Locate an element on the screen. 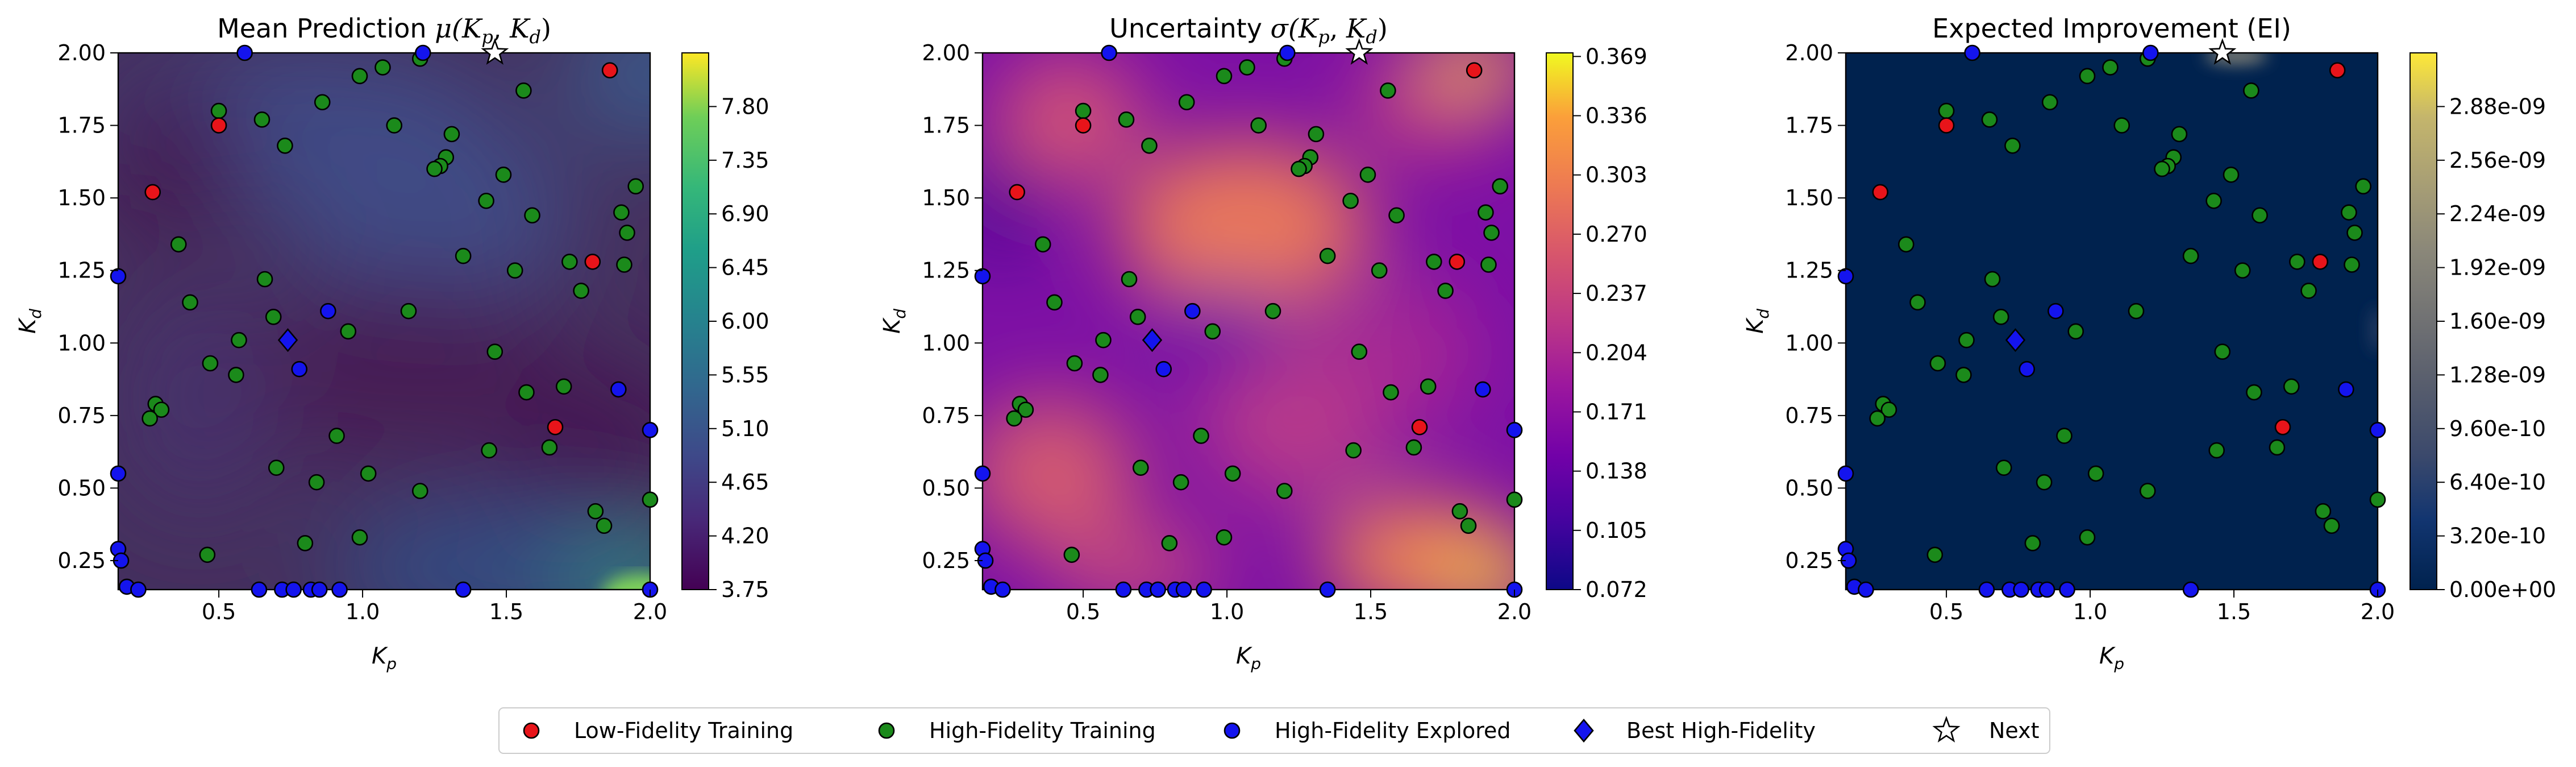 The width and height of the screenshot is (2576, 767). xlabel-uncertainty: Kp is located at coordinates (1248, 658).